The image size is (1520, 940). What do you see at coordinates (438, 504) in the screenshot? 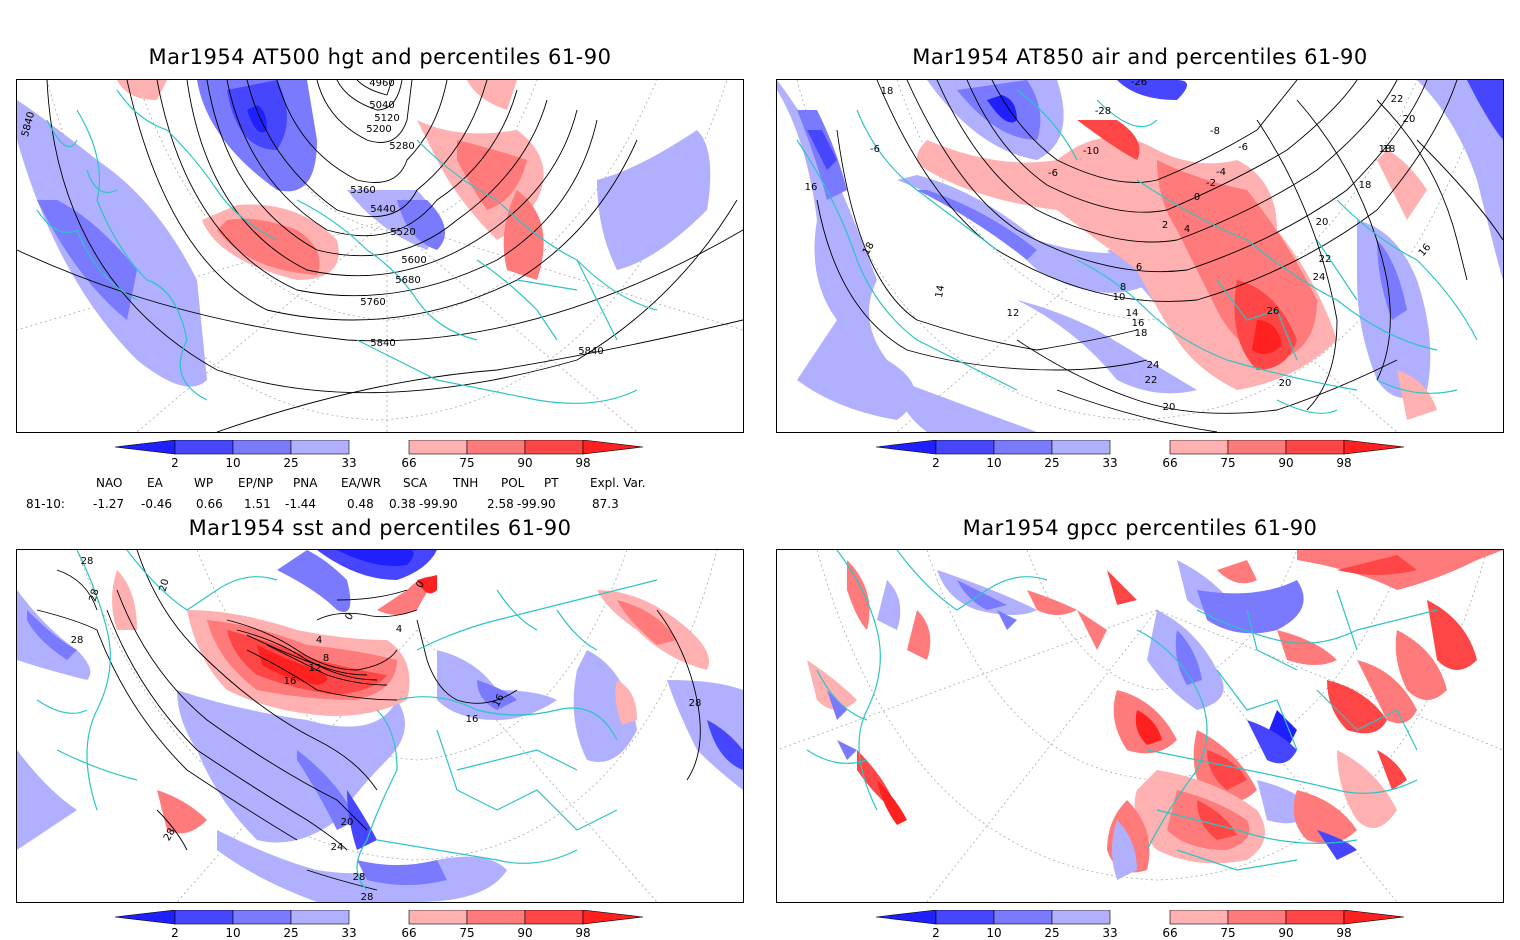
I see `index-value-tnh: -99.90` at bounding box center [438, 504].